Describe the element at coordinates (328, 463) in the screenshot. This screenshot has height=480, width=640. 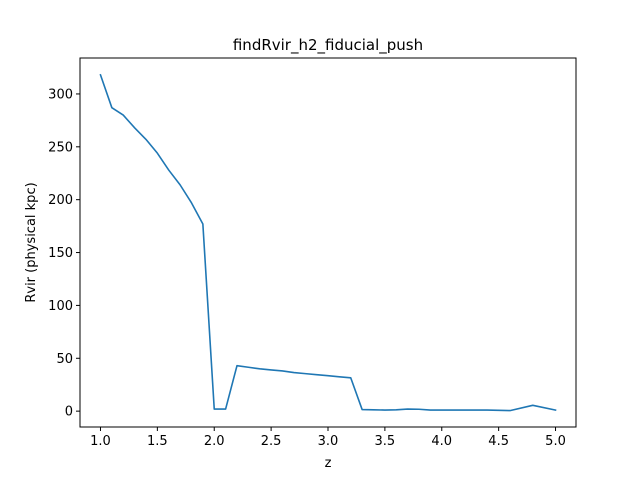
I see `x-axis-title: z` at that location.